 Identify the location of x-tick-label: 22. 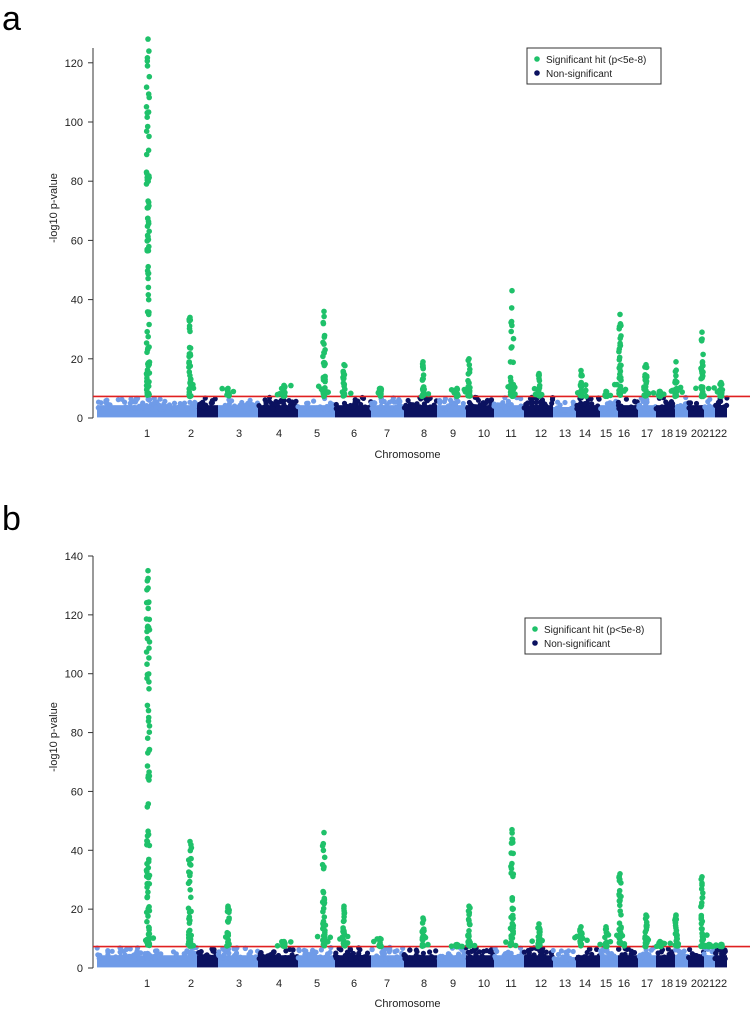
(721, 984).